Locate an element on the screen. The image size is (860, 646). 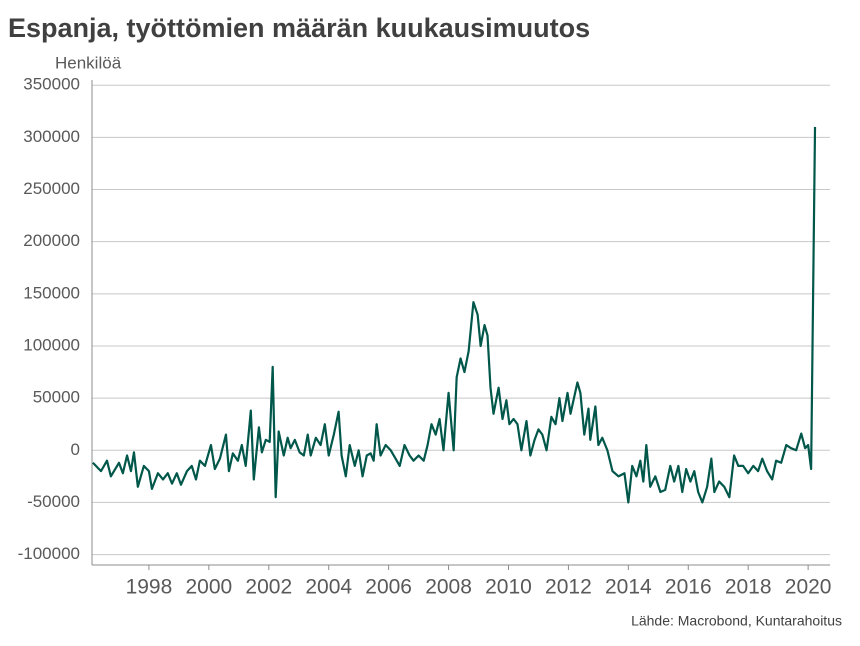
y-tick-label: 350000 is located at coordinates (51, 84).